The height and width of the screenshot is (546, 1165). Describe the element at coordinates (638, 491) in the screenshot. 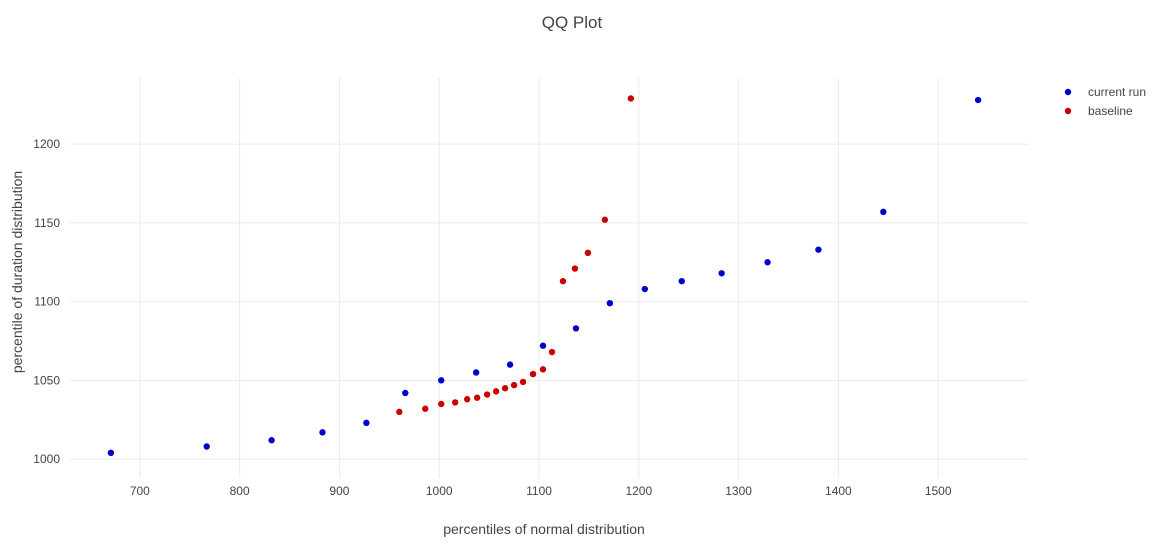

I see `x-tick-label: 1200` at that location.